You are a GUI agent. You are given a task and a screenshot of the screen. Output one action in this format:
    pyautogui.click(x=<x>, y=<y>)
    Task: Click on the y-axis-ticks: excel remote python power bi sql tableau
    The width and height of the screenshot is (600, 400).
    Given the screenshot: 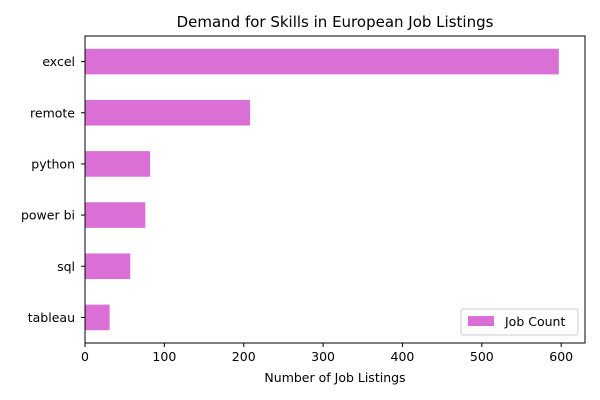 What is the action you would take?
    pyautogui.click(x=53, y=189)
    